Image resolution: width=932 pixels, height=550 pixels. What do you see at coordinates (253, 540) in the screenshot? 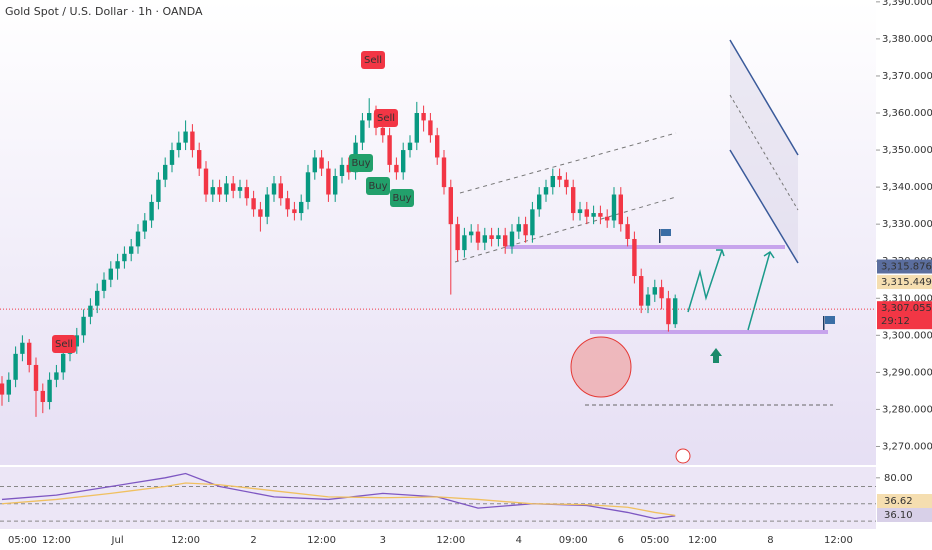
I see `x-tick-label: 2` at bounding box center [253, 540].